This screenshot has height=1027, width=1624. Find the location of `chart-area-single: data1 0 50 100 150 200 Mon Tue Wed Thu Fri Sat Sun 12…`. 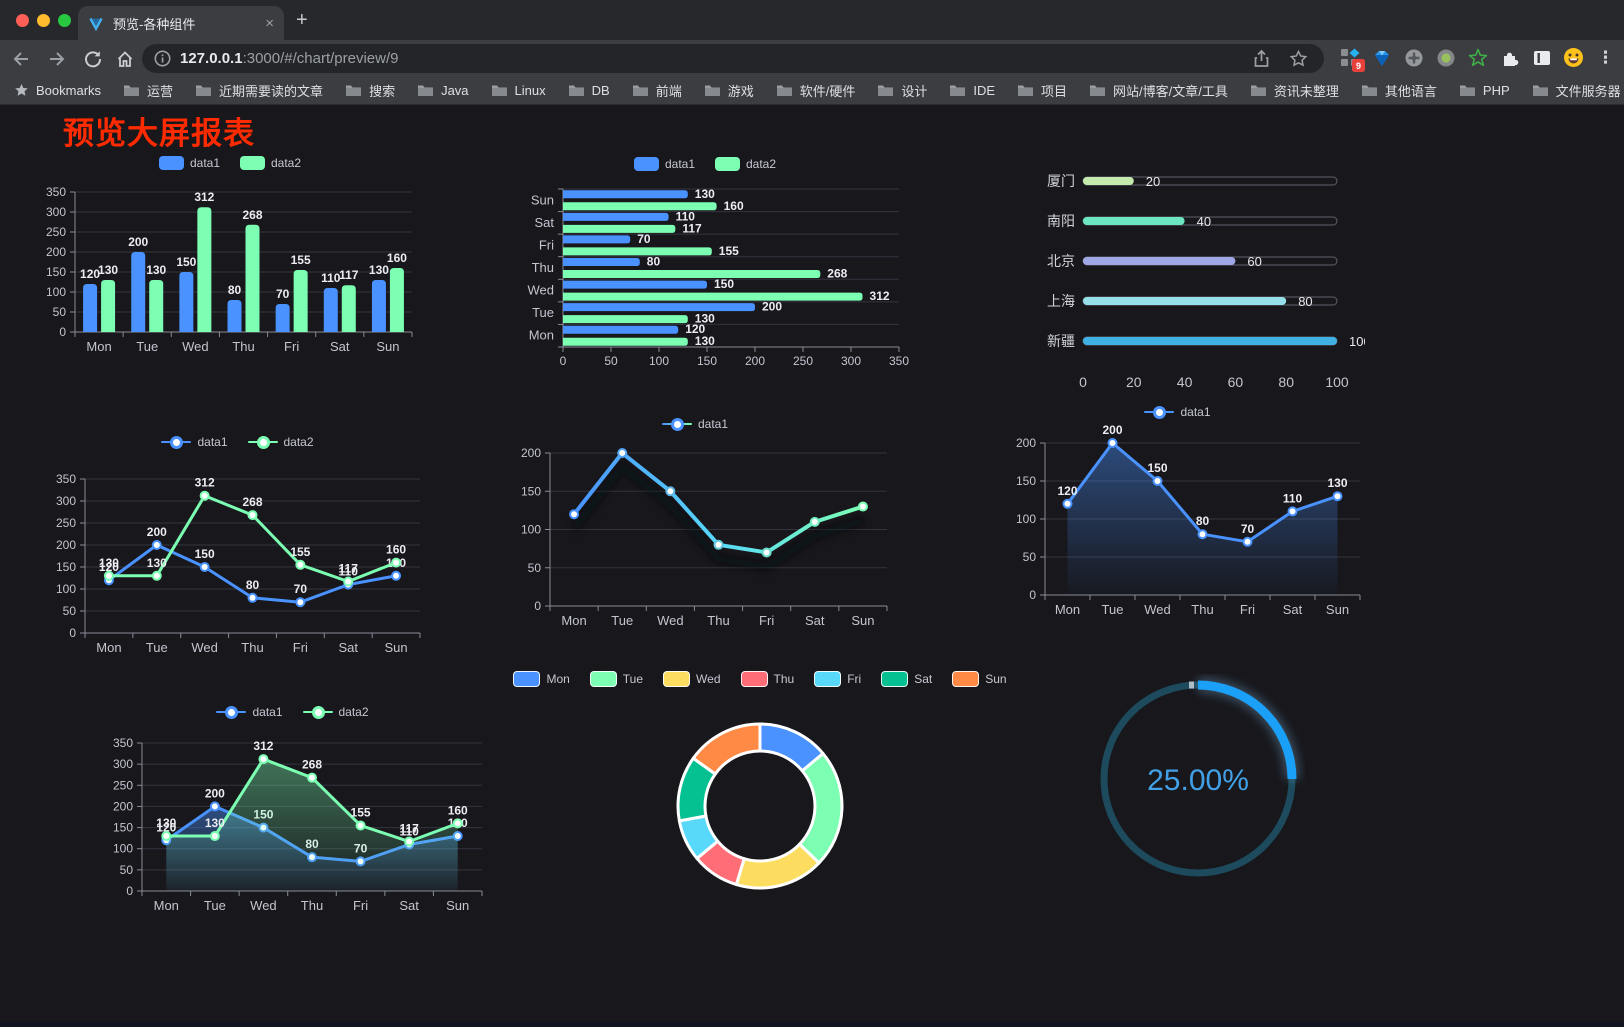

chart-area-single: data1 0 50 100 150 200 Mon Tue Wed Thu Fri Sat Sun 12… is located at coordinates (1177, 503).